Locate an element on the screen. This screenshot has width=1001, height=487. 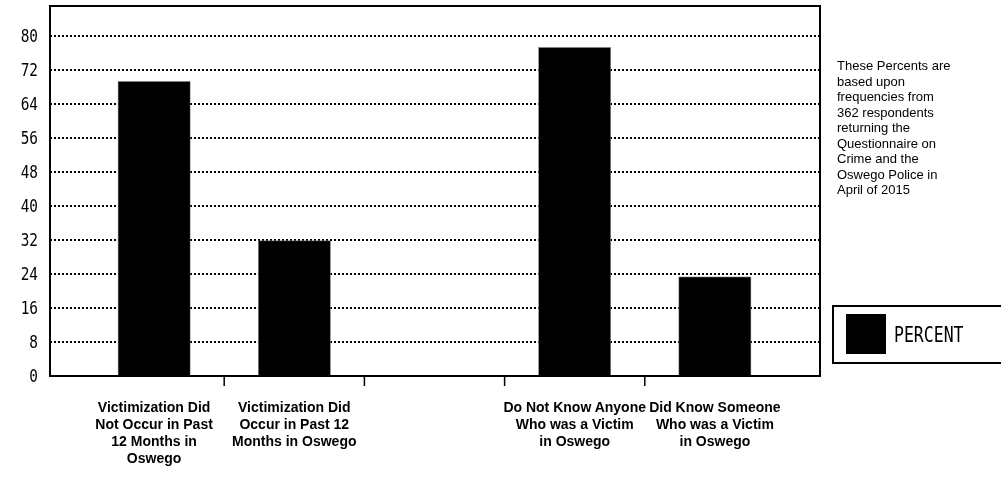
y-tick-label: 40 is located at coordinates (29, 206).